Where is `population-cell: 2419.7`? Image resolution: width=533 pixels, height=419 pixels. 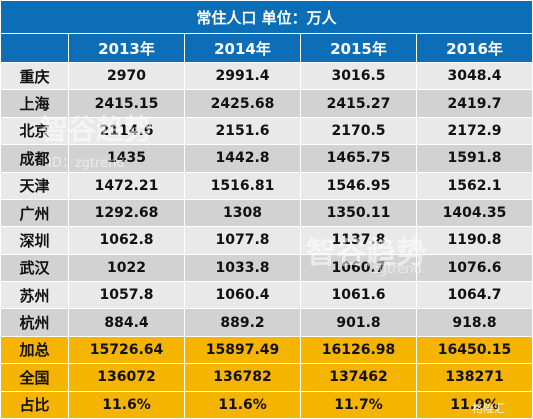 population-cell: 2419.7 is located at coordinates (474, 103).